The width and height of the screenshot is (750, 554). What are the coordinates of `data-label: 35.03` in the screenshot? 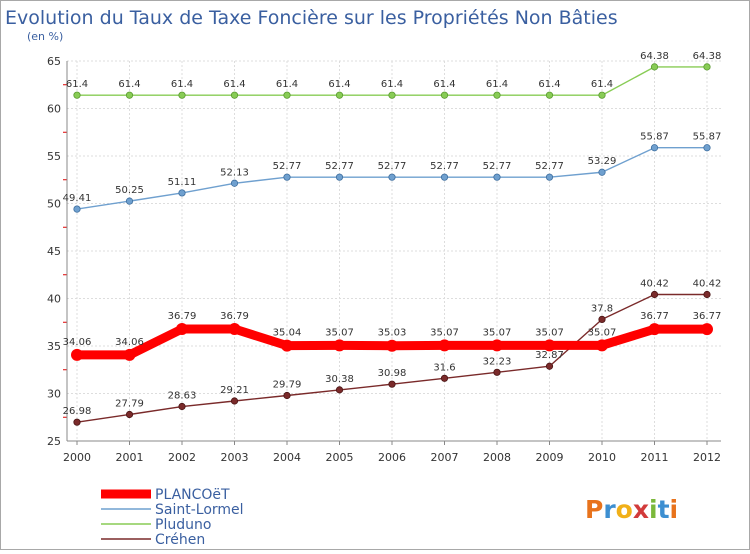 It's located at (392, 333).